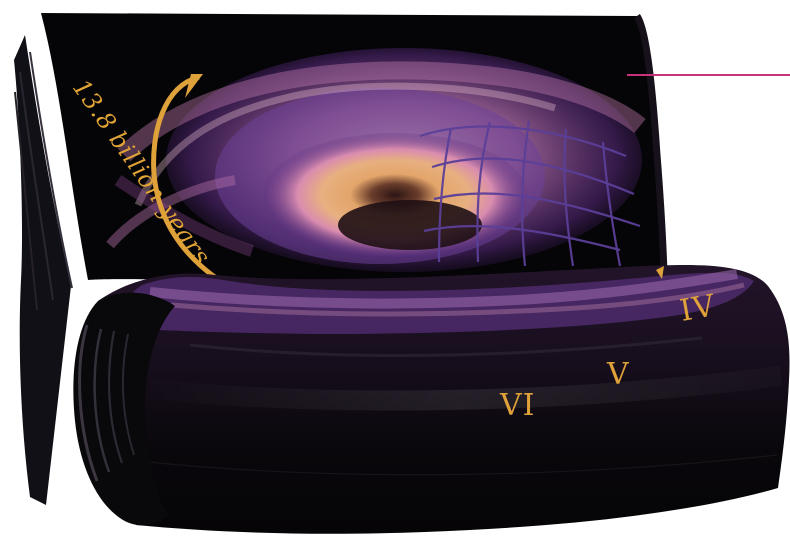 This screenshot has width=790, height=549. Describe the element at coordinates (530, 193) in the screenshot. I see `spacetime-grid` at that location.